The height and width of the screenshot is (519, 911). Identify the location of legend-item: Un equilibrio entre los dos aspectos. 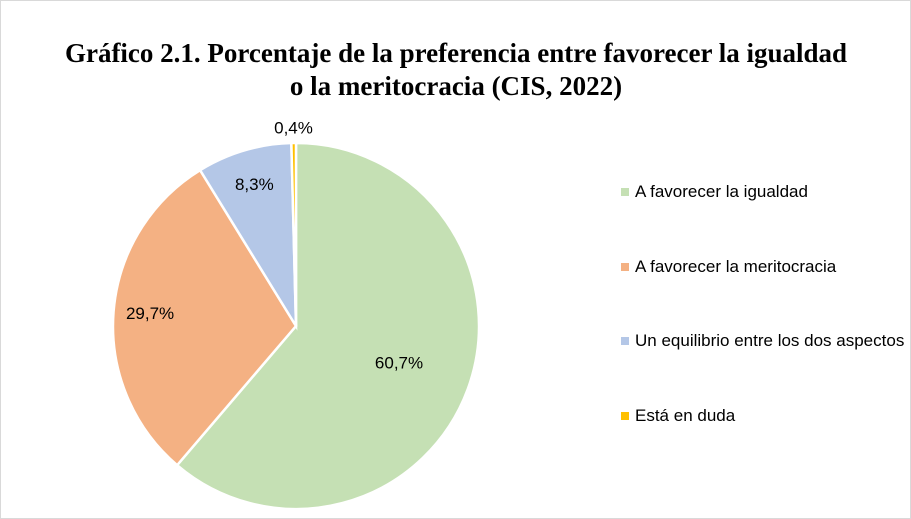
(766, 341).